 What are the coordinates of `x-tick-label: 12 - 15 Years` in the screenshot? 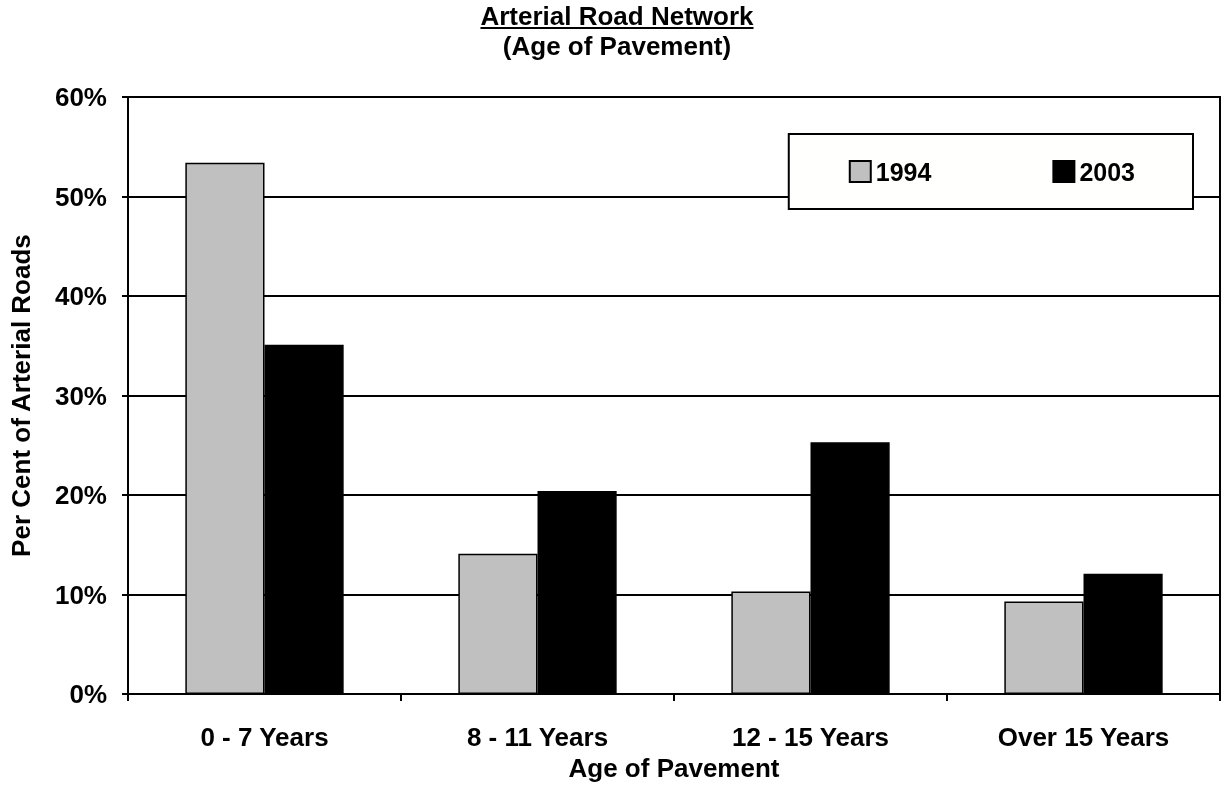 It's located at (810, 737).